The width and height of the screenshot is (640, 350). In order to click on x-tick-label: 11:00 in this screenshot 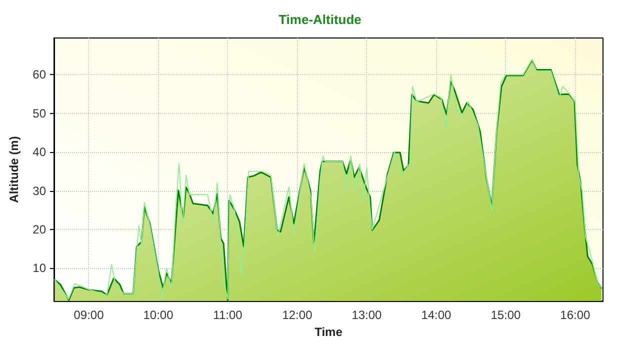, I will do `click(228, 315)`.